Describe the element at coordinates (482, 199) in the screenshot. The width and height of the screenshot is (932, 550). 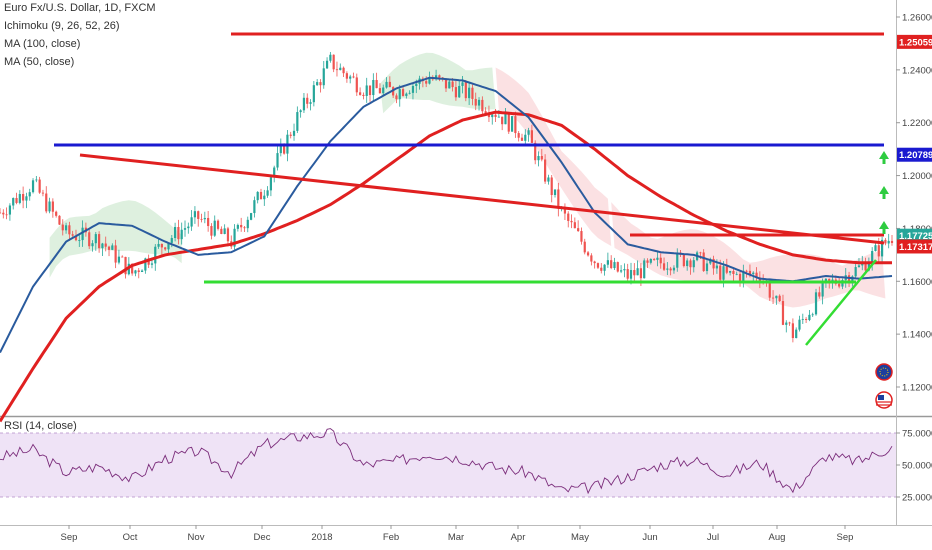
I see `descending-trendline` at that location.